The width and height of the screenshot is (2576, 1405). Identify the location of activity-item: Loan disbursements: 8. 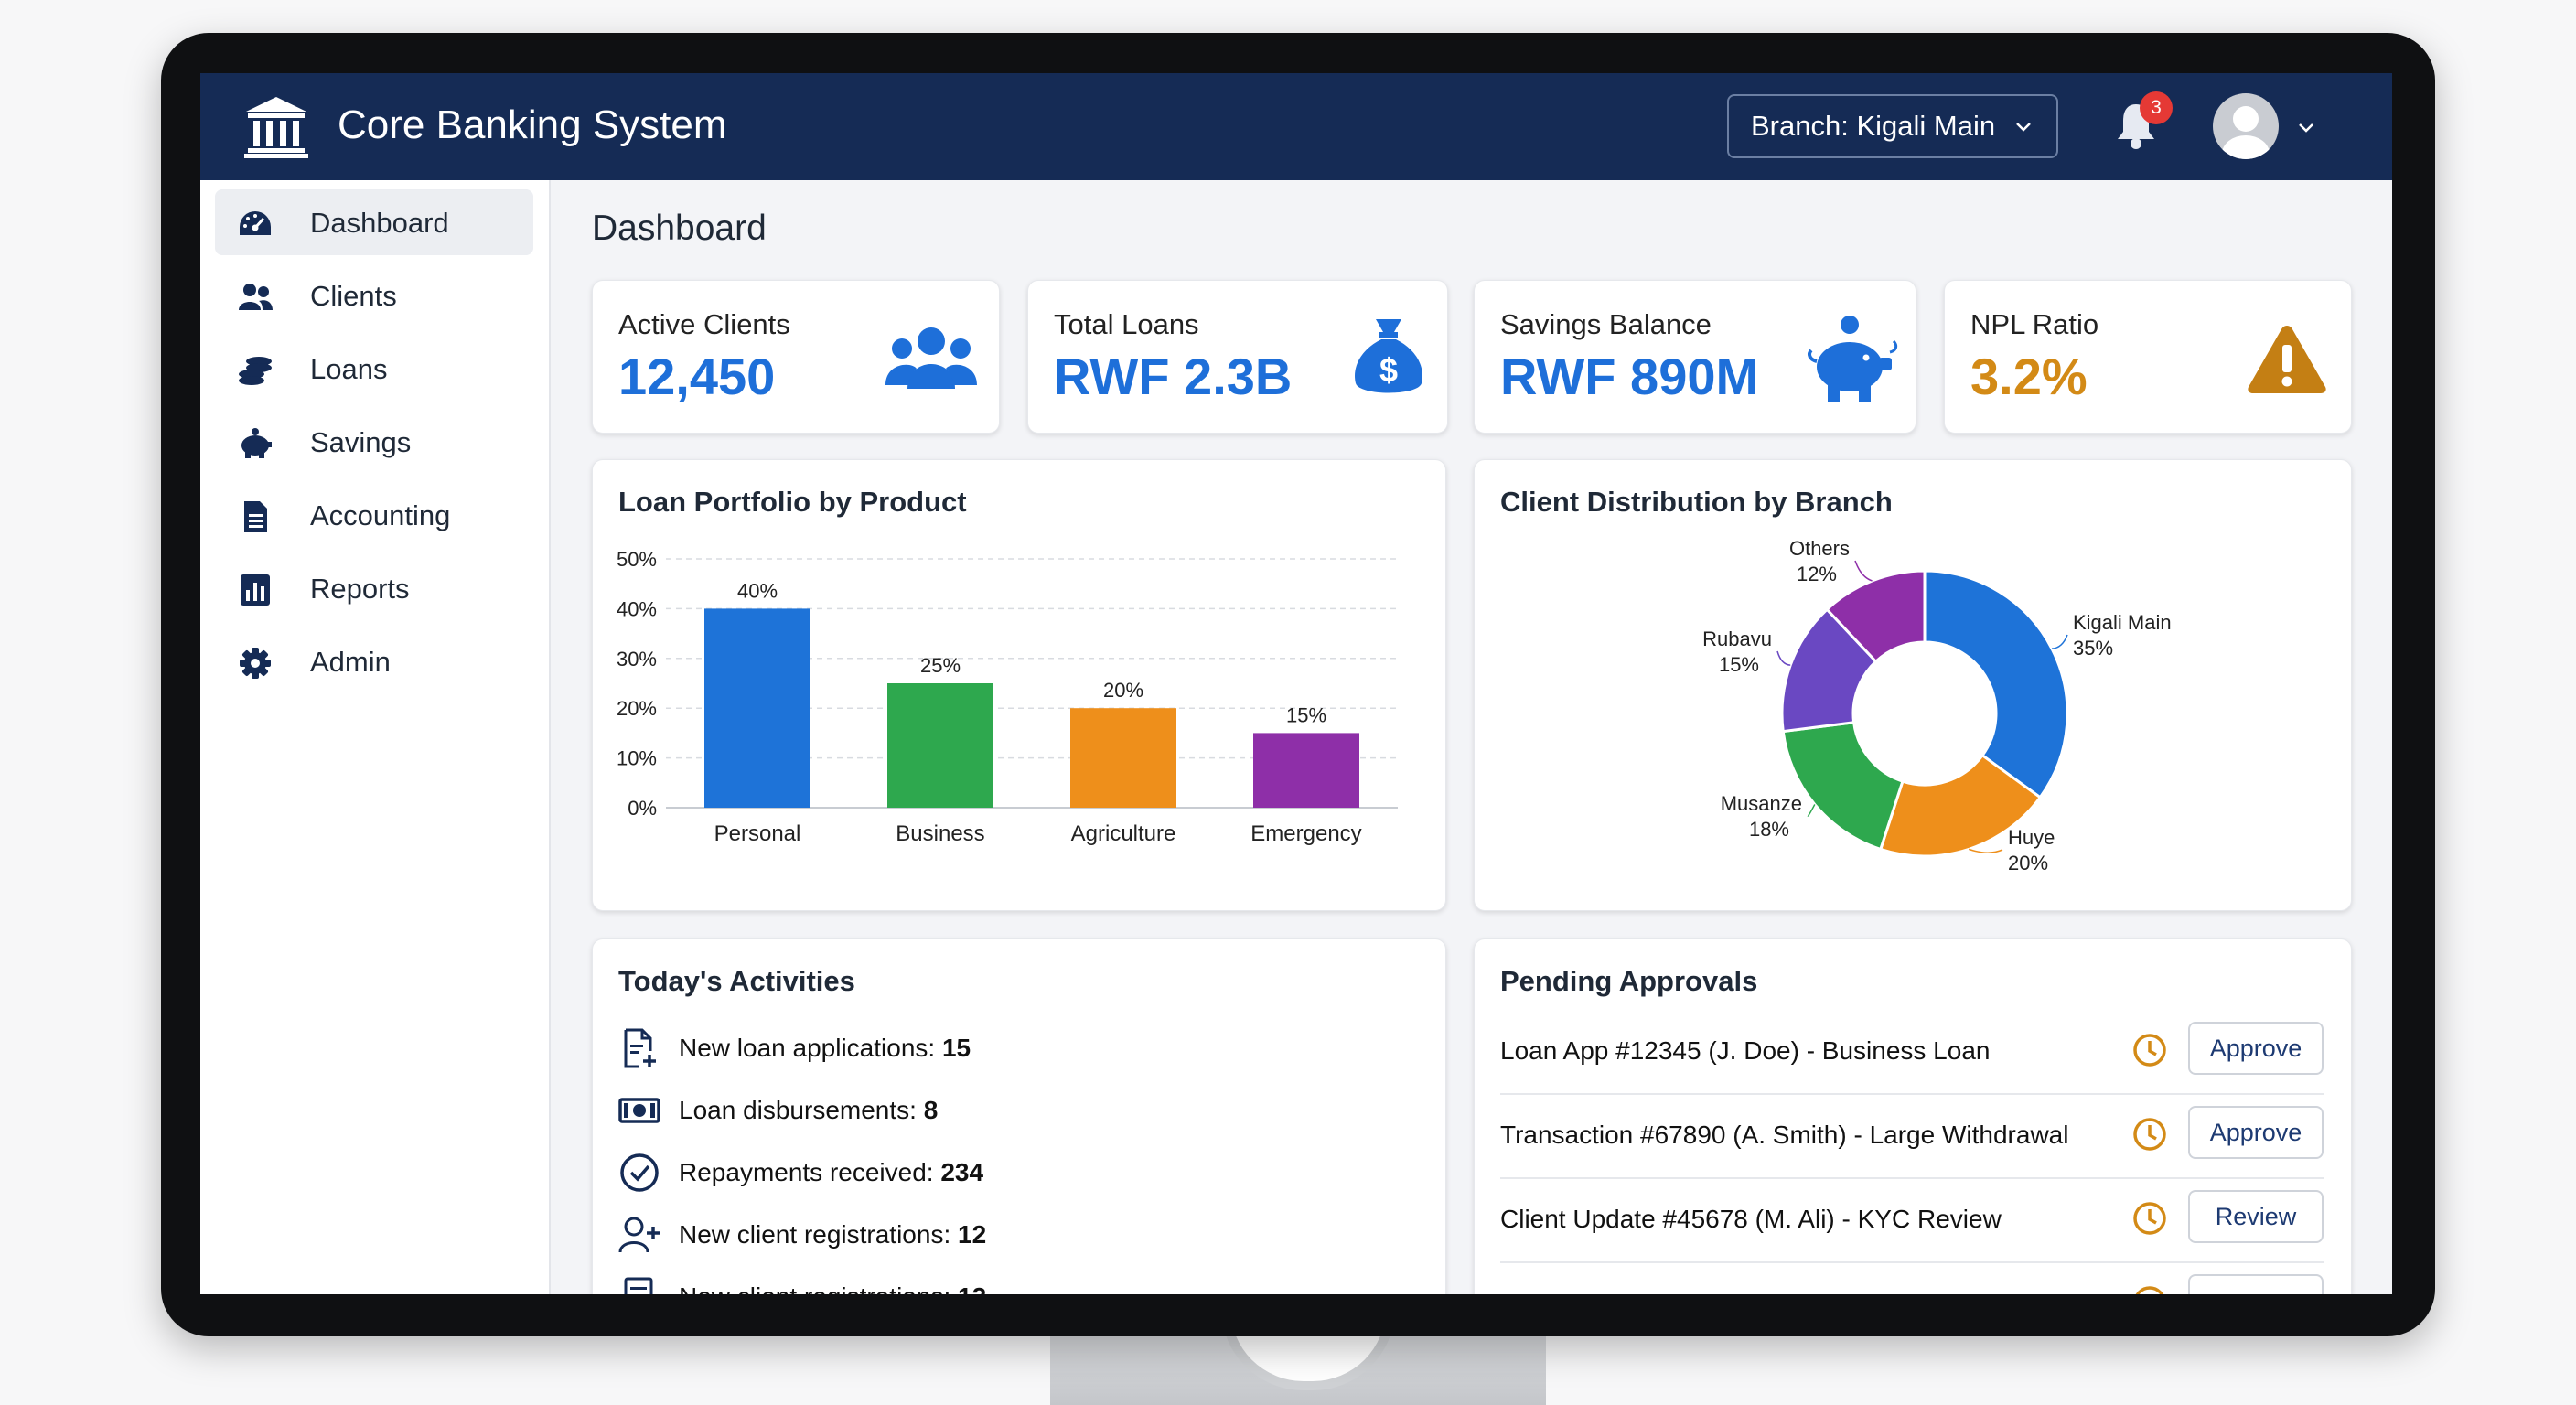
(778, 1110).